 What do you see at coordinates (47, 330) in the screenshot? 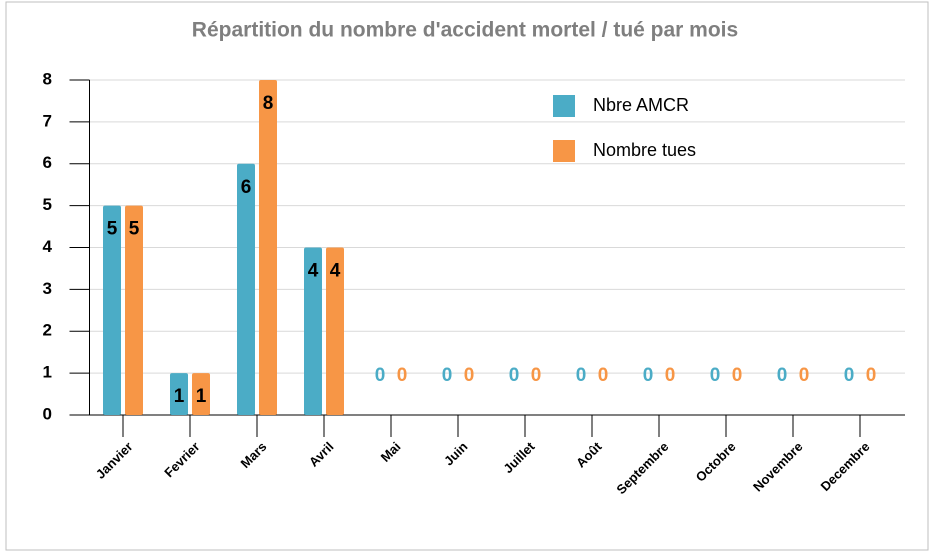
I see `y-tick-label: 2` at bounding box center [47, 330].